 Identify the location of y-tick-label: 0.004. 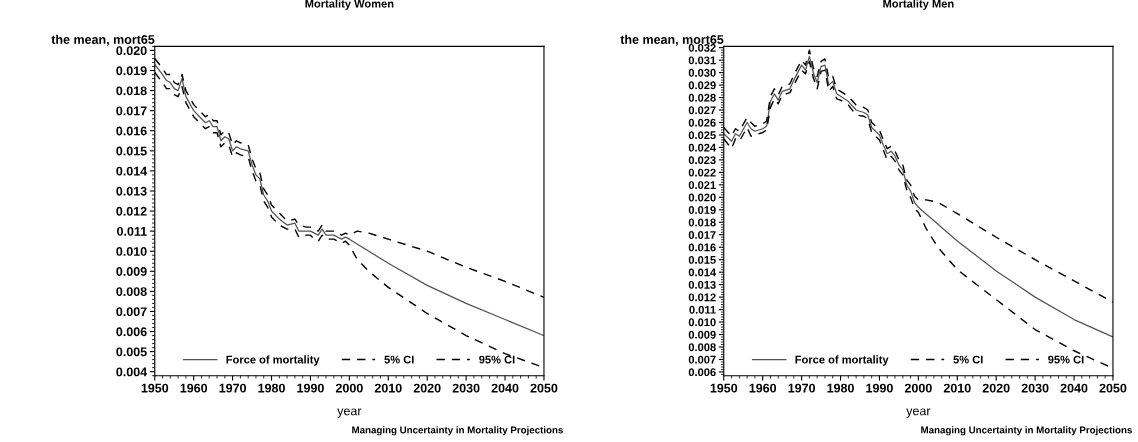
(132, 372).